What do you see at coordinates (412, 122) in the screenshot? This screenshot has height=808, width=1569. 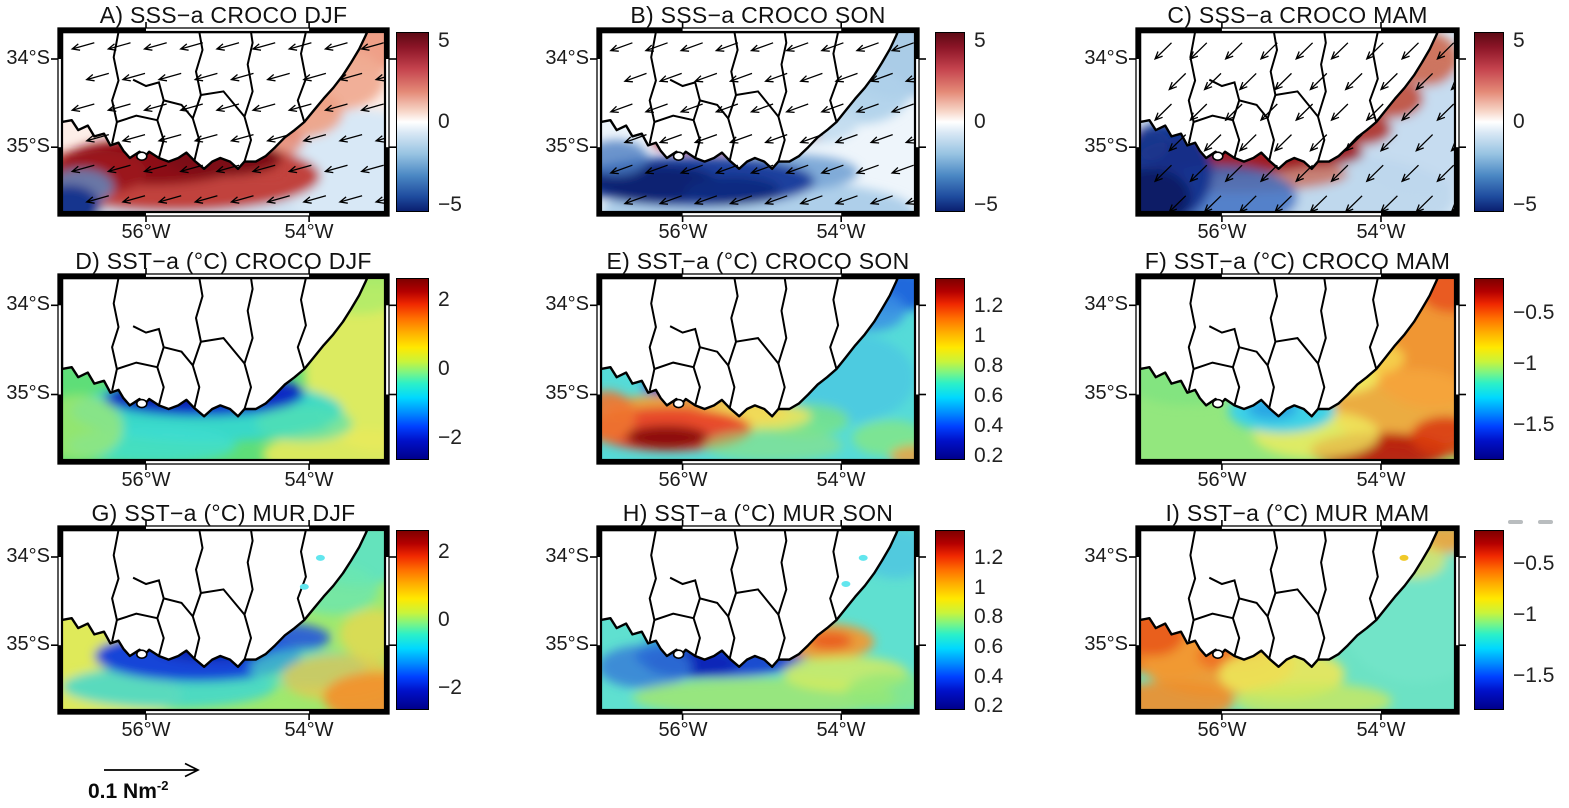 I see `colorbar-A` at bounding box center [412, 122].